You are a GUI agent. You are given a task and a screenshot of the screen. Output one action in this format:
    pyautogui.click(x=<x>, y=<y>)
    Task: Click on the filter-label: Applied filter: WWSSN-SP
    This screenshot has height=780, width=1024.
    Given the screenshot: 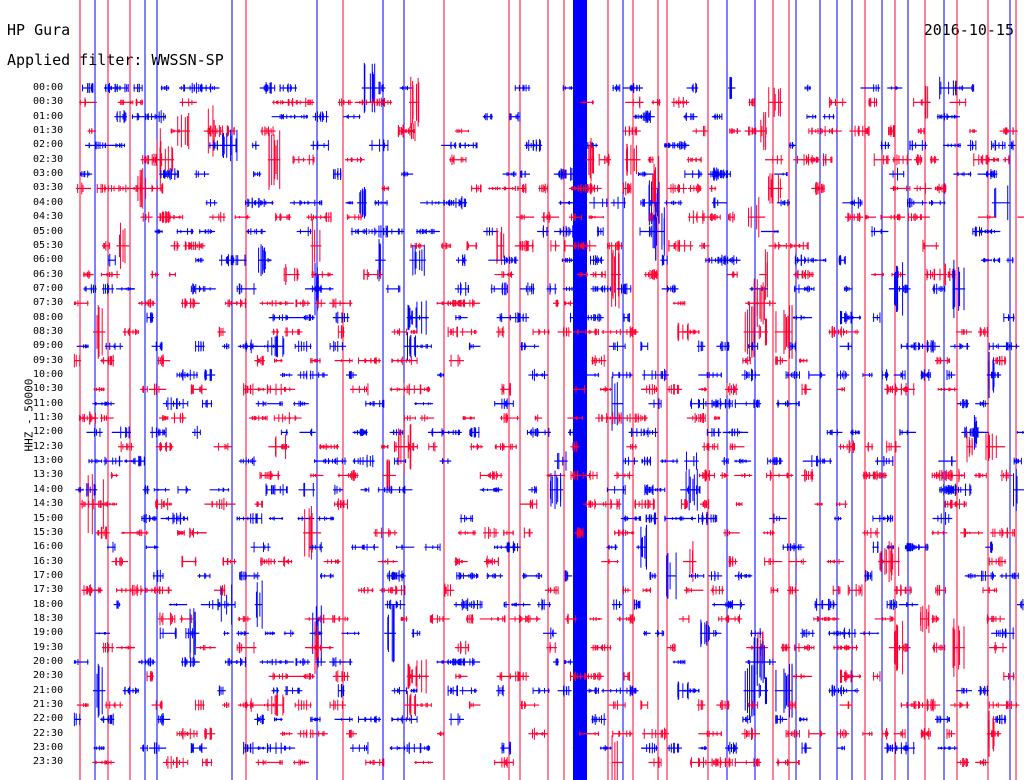 What is the action you would take?
    pyautogui.click(x=115, y=60)
    